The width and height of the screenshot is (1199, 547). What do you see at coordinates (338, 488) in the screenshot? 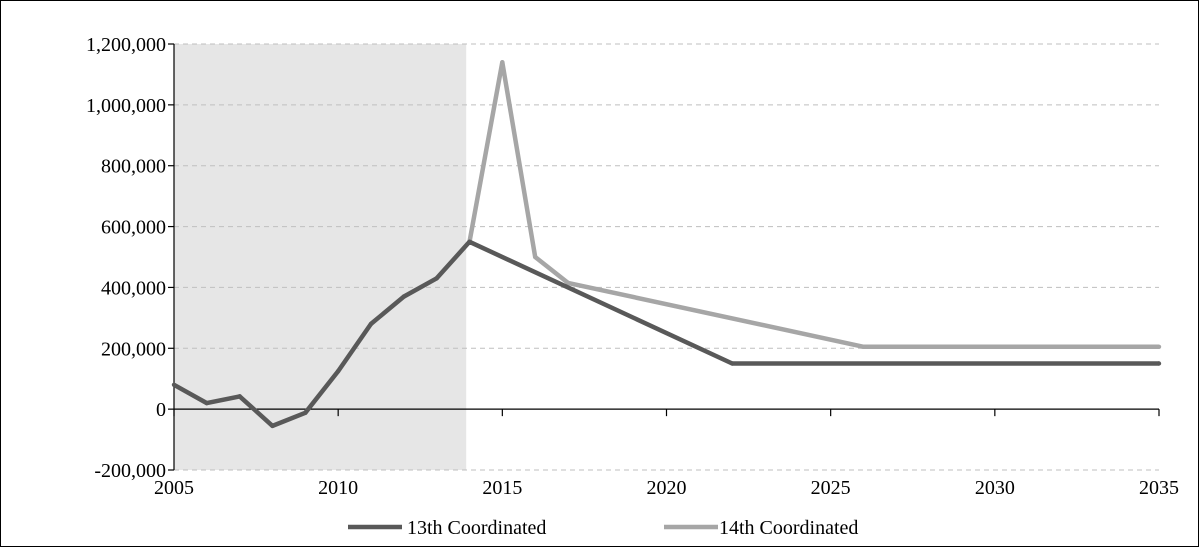
I see `x-tick-label-1: 2010` at bounding box center [338, 488].